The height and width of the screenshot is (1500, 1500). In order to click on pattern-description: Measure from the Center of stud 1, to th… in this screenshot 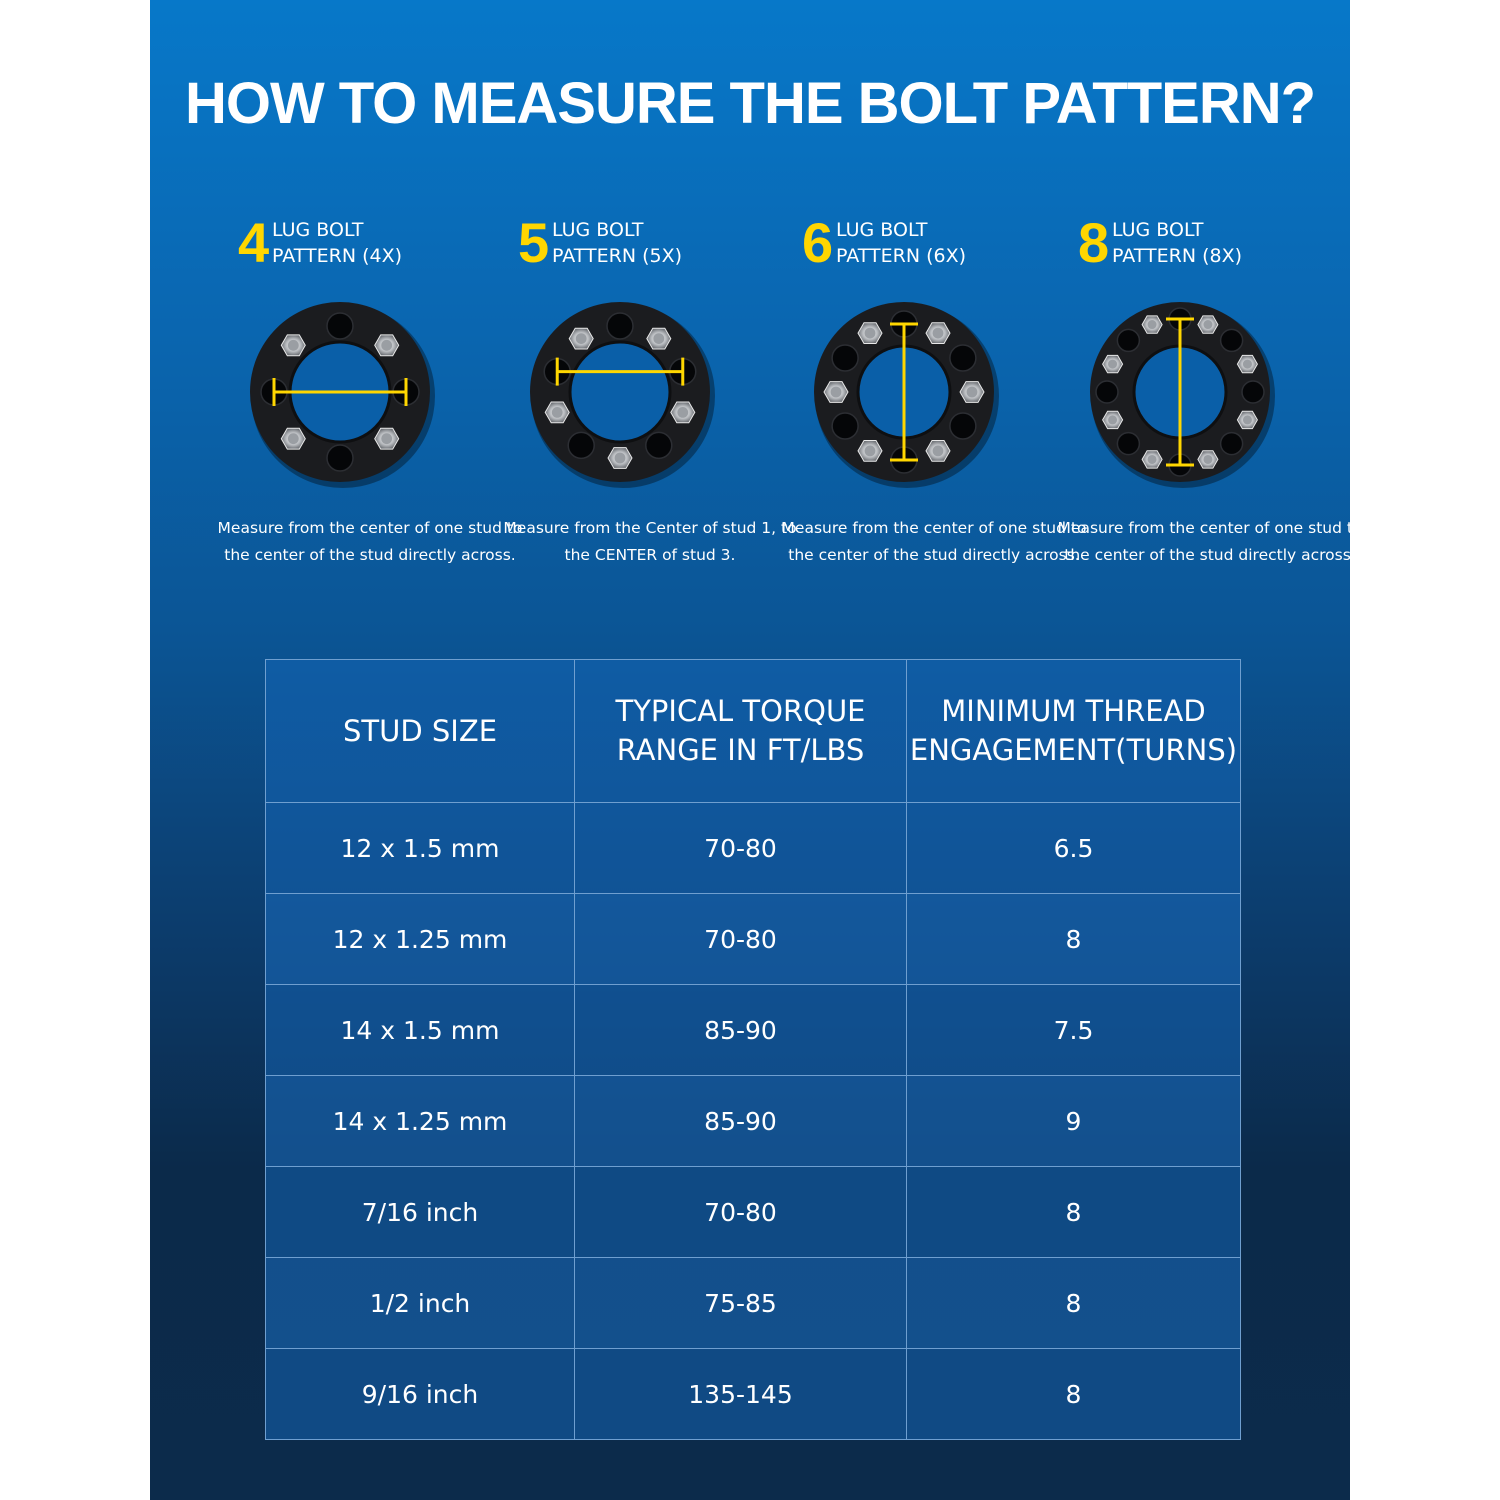, I will do `click(650, 541)`.